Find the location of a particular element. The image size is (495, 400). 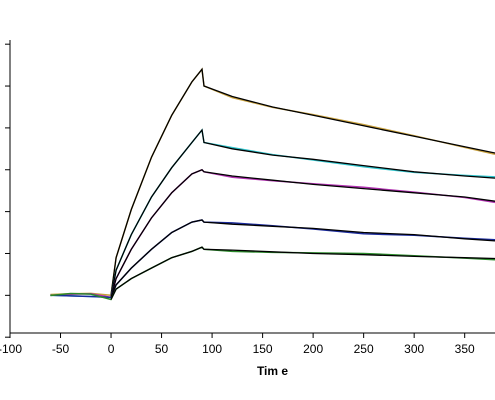

x-tick-label: 0 is located at coordinates (111, 349).